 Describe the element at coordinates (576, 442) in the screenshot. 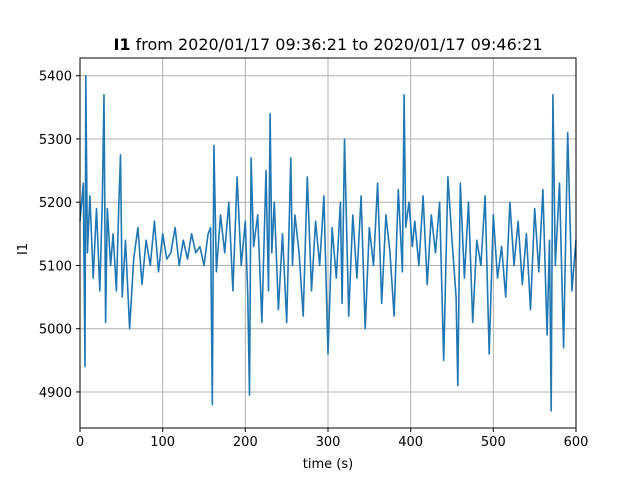

I see `x-tick-label: 600` at that location.